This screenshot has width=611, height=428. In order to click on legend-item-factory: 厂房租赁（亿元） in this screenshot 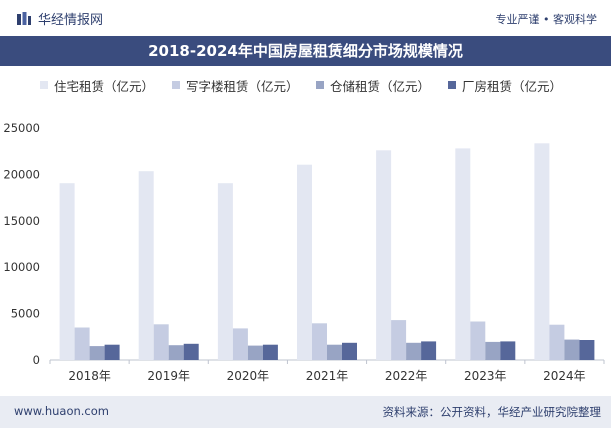, I will do `click(505, 85)`.